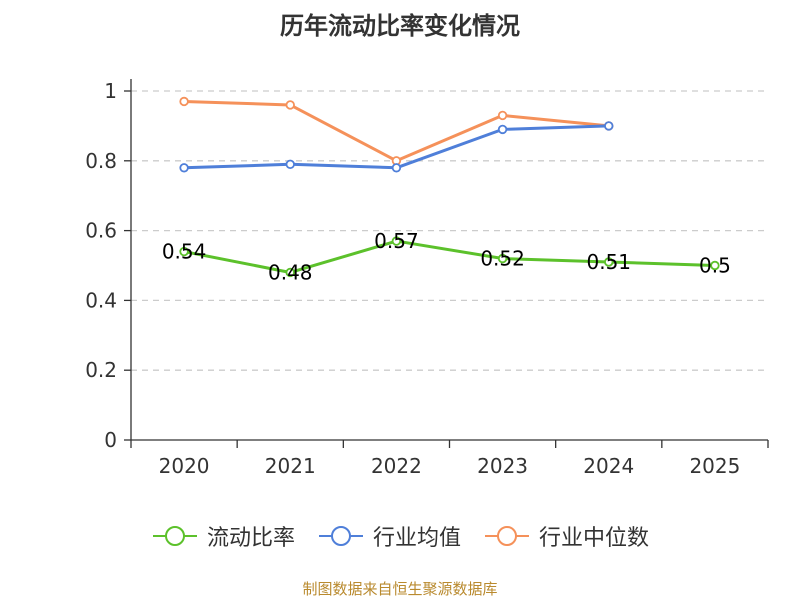 This screenshot has height=600, width=800. I want to click on legend: 流动比率 行业均值 行业中位数, so click(400, 536).